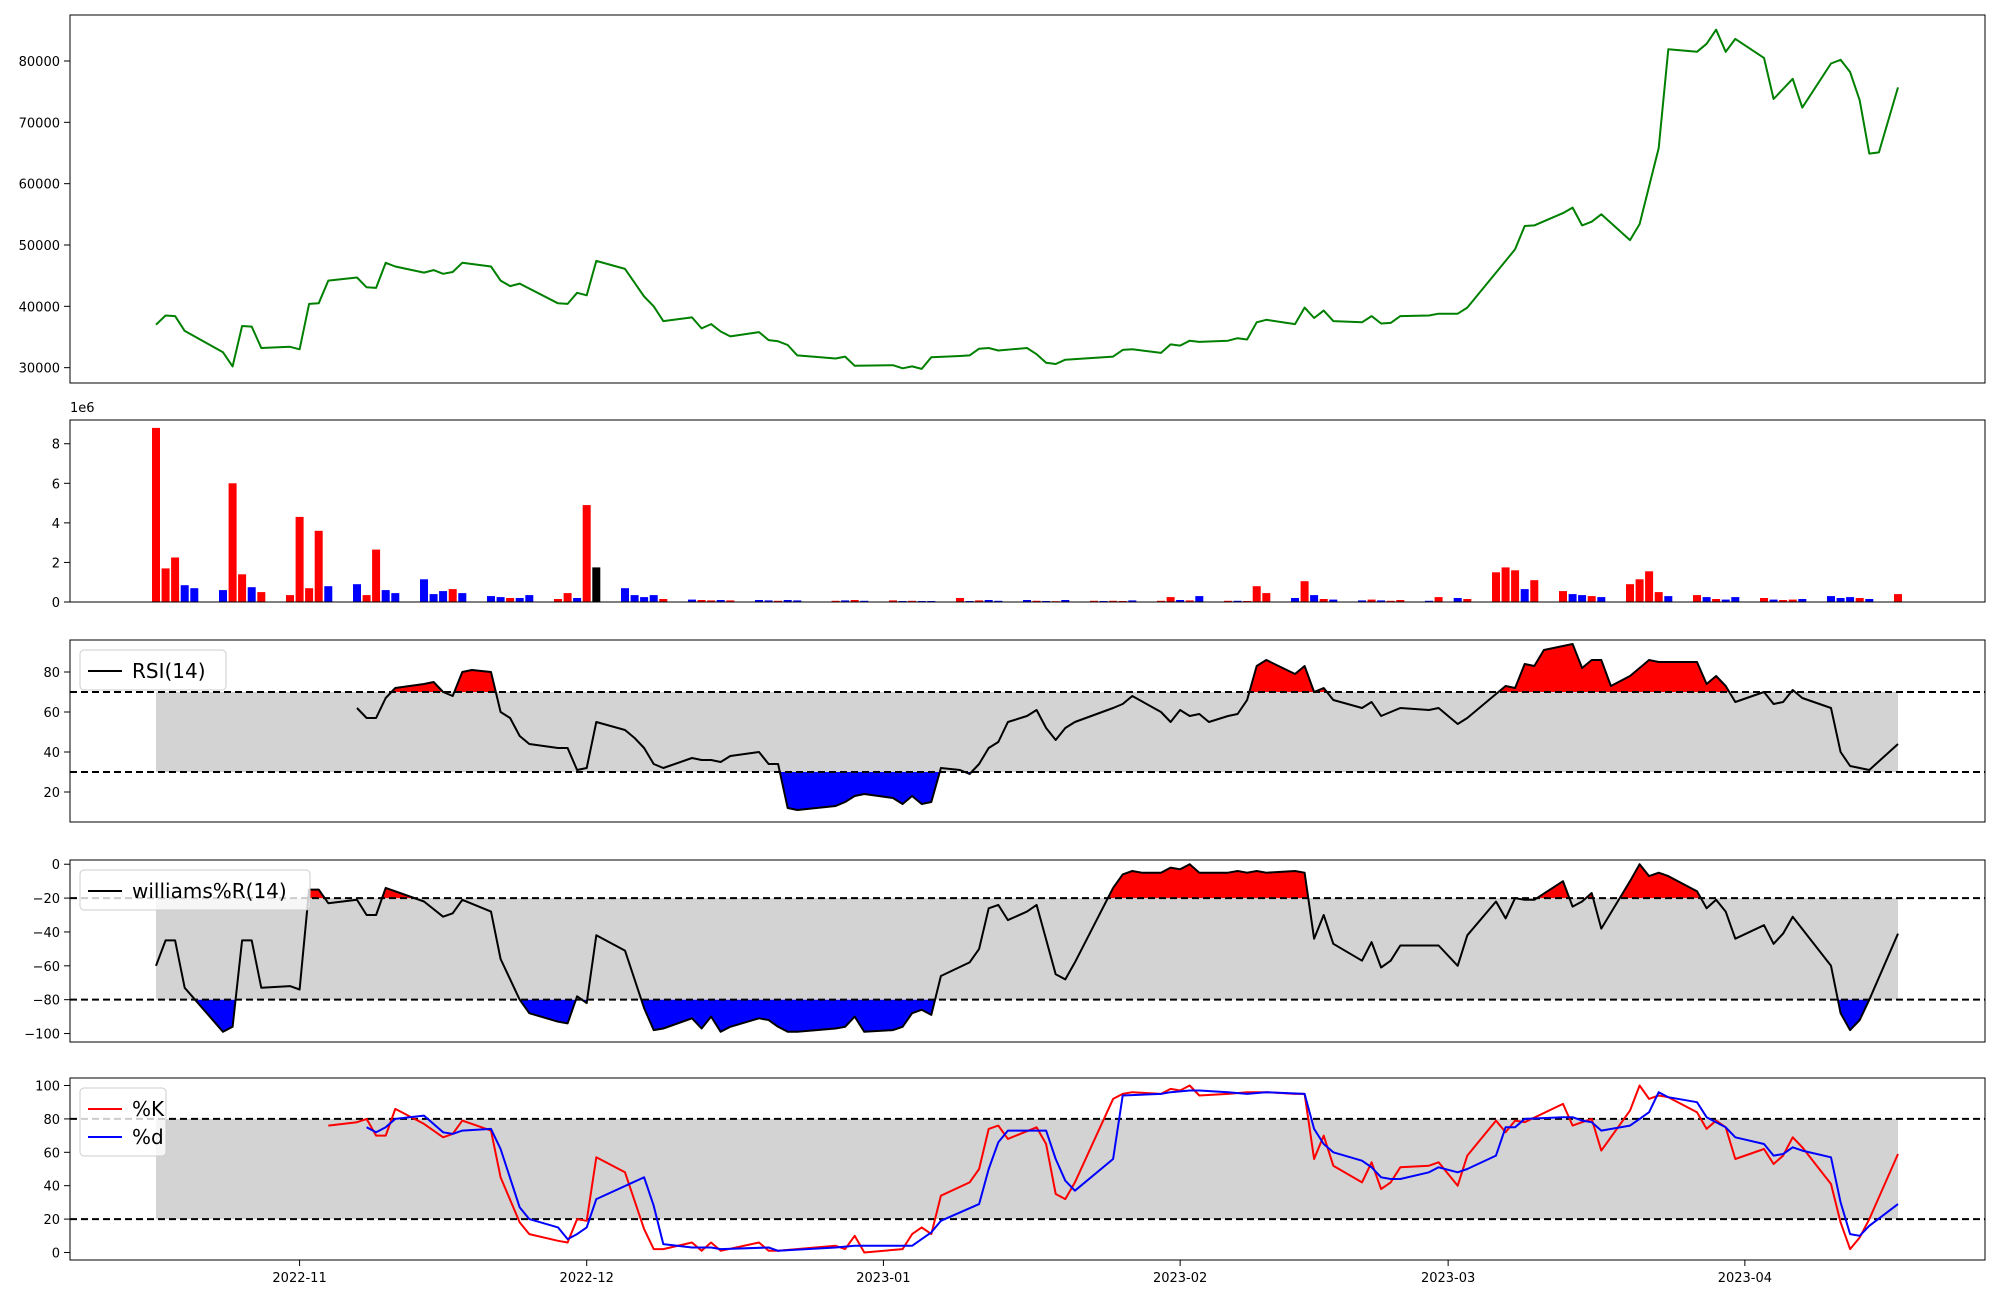  Describe the element at coordinates (148, 1137) in the screenshot. I see `legend-label: %d` at that location.